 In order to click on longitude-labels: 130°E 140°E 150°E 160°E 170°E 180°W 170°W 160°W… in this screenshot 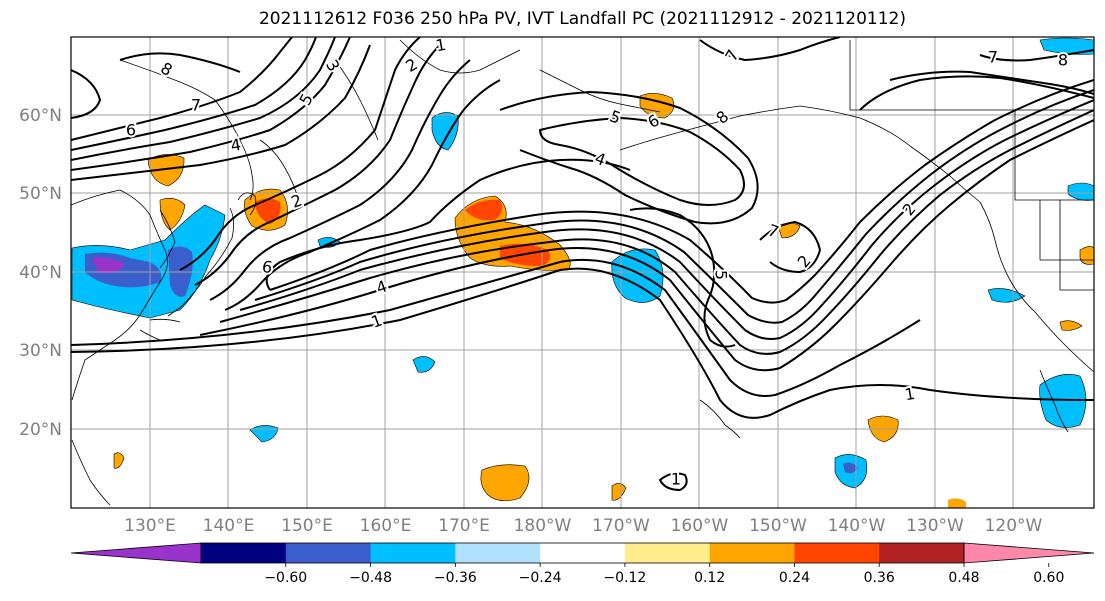, I will do `click(583, 526)`.